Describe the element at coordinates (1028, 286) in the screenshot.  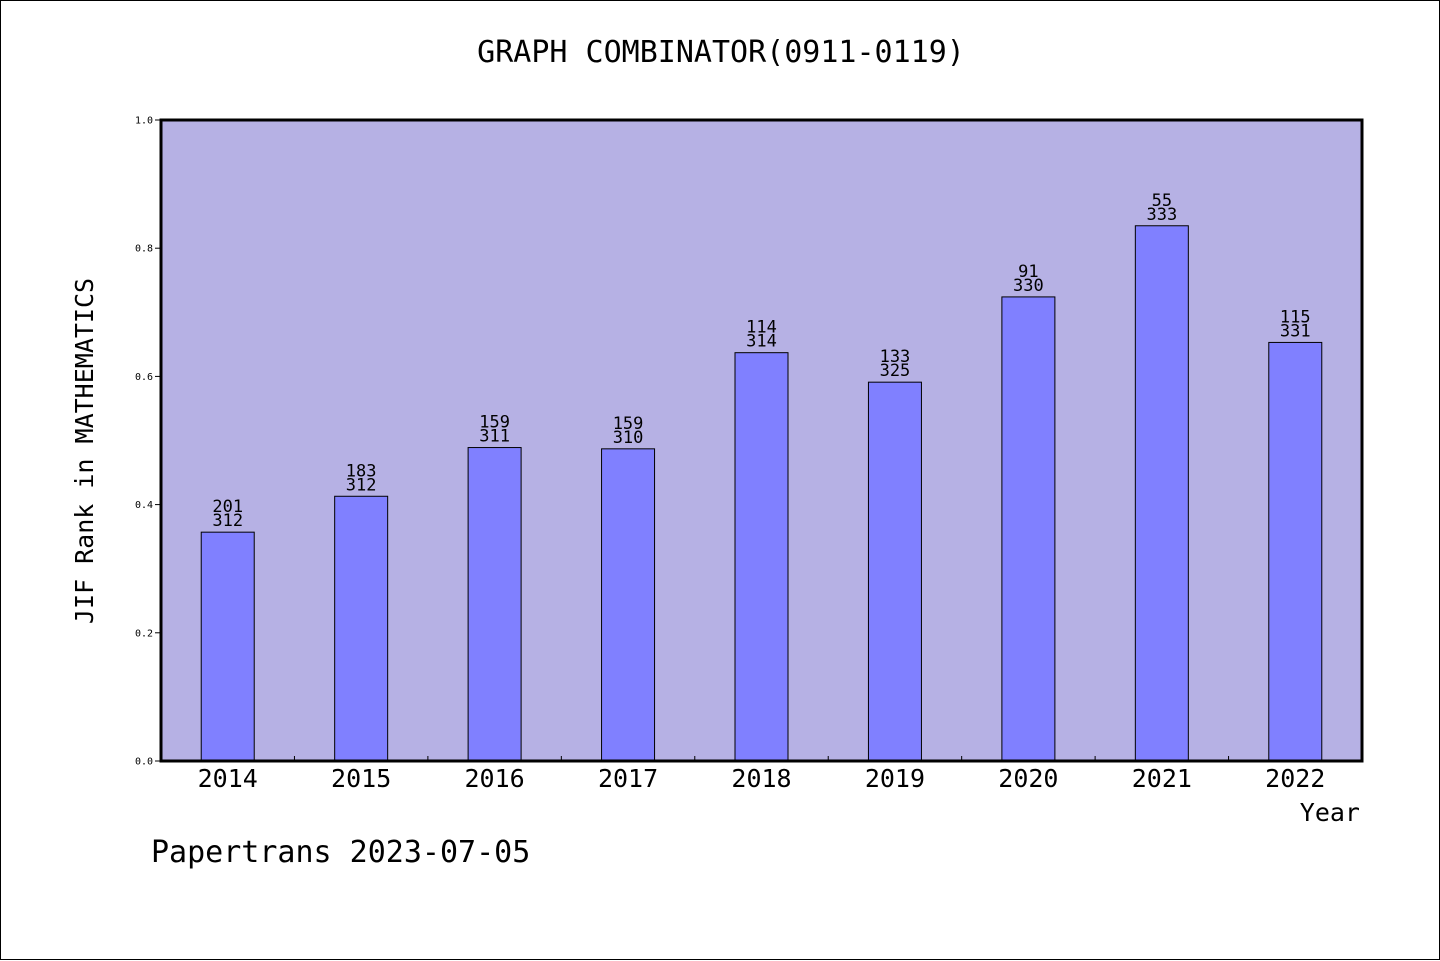
I see `bar-total-label: 330` at that location.